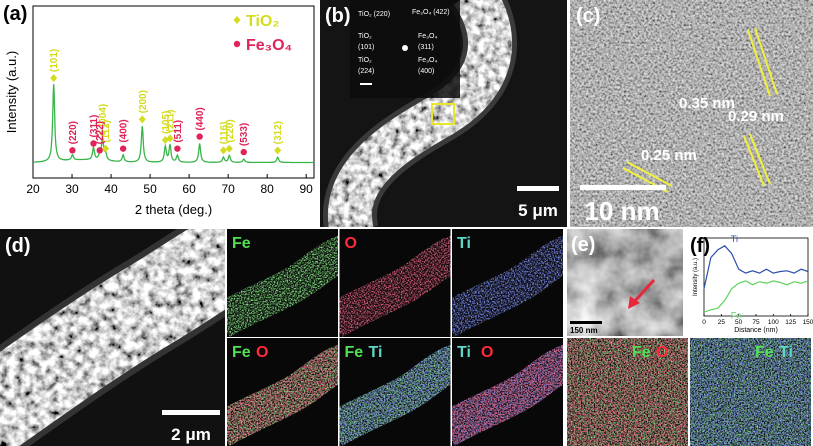 This screenshot has height=446, width=813. I want to click on x-tick-label: 30, so click(72, 189).